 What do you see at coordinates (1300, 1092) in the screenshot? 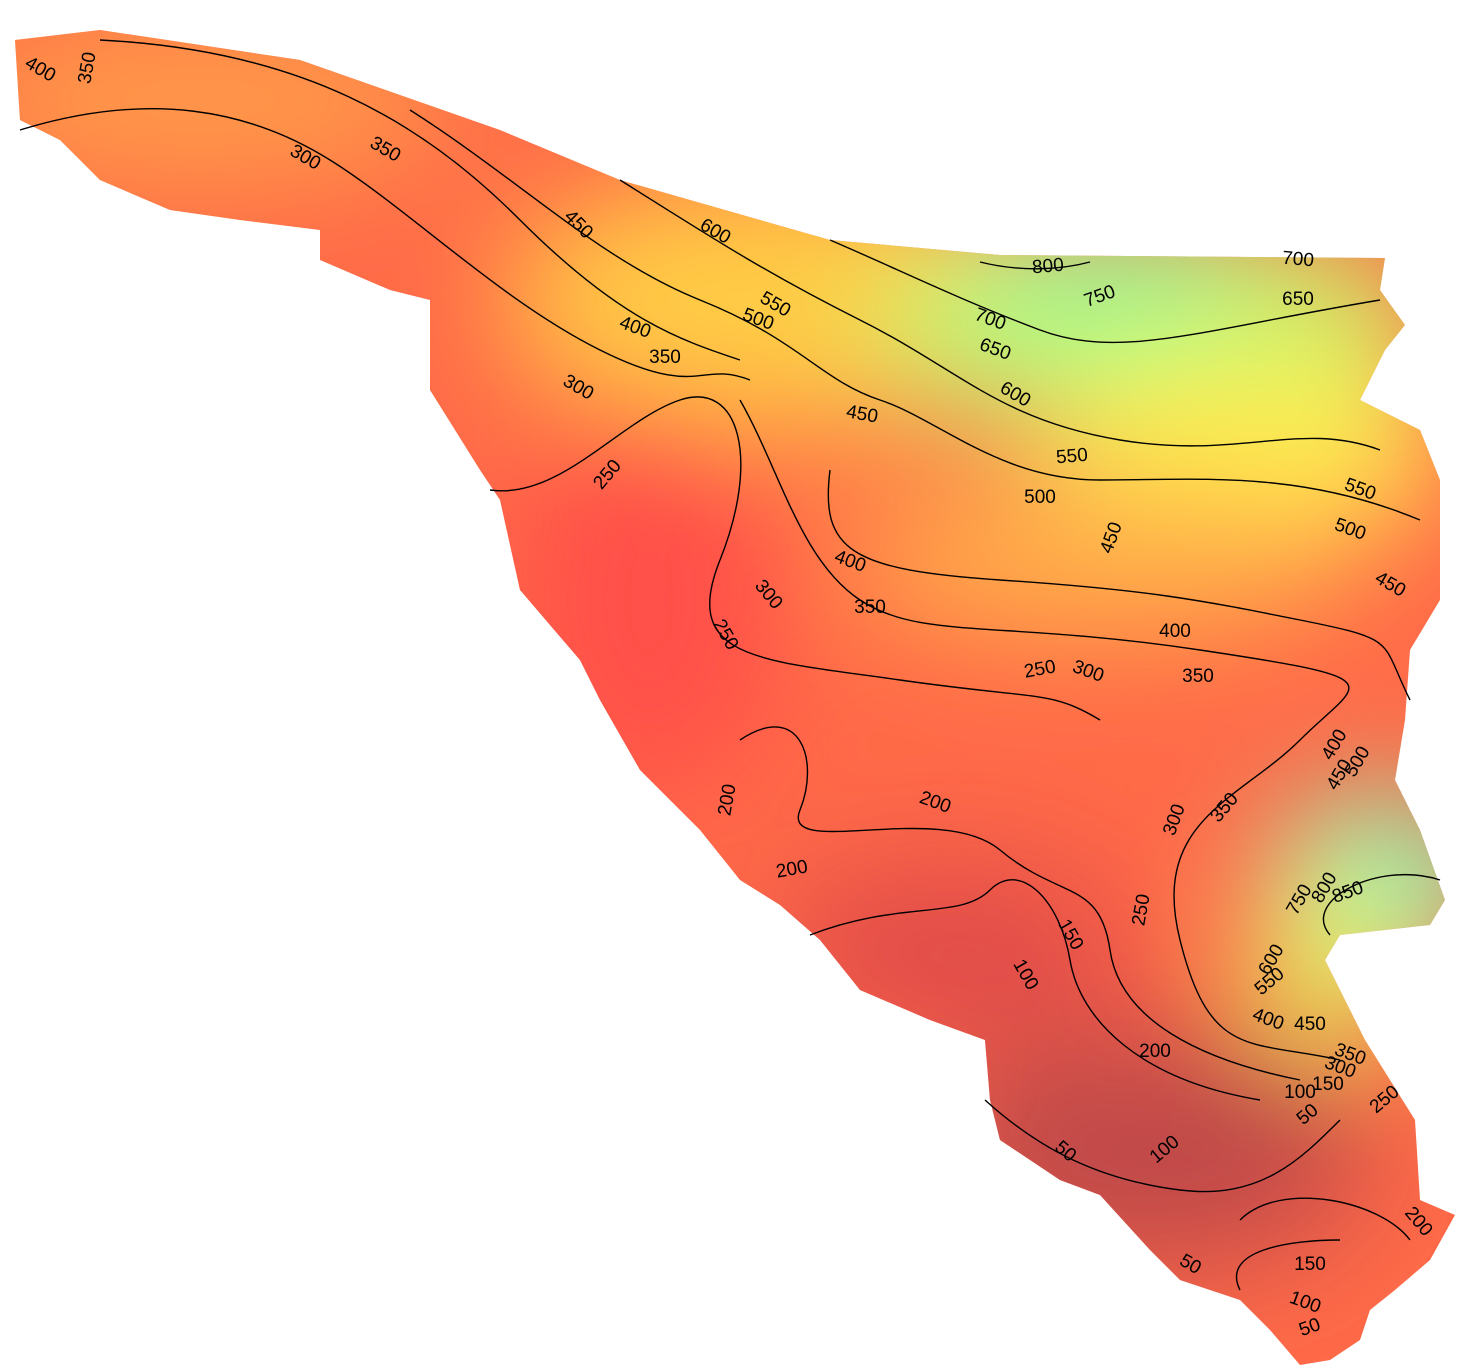
I see `contour-label: 100` at bounding box center [1300, 1092].